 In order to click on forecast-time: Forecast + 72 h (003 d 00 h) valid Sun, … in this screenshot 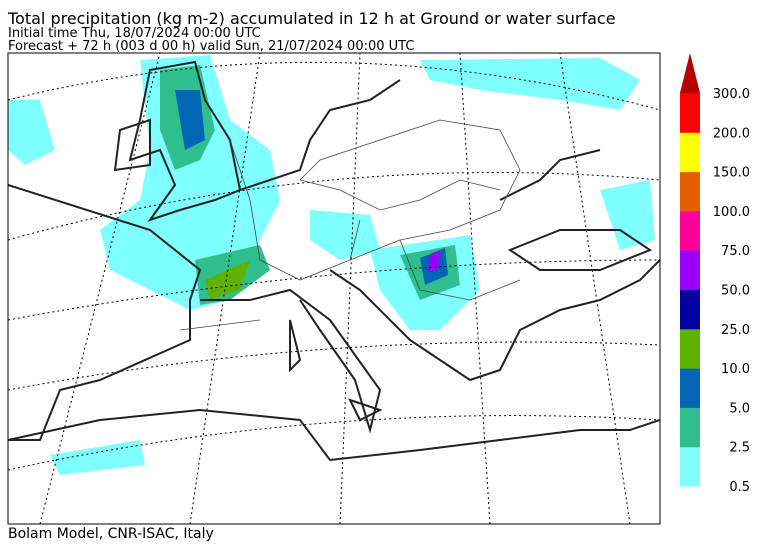, I will do `click(211, 46)`.